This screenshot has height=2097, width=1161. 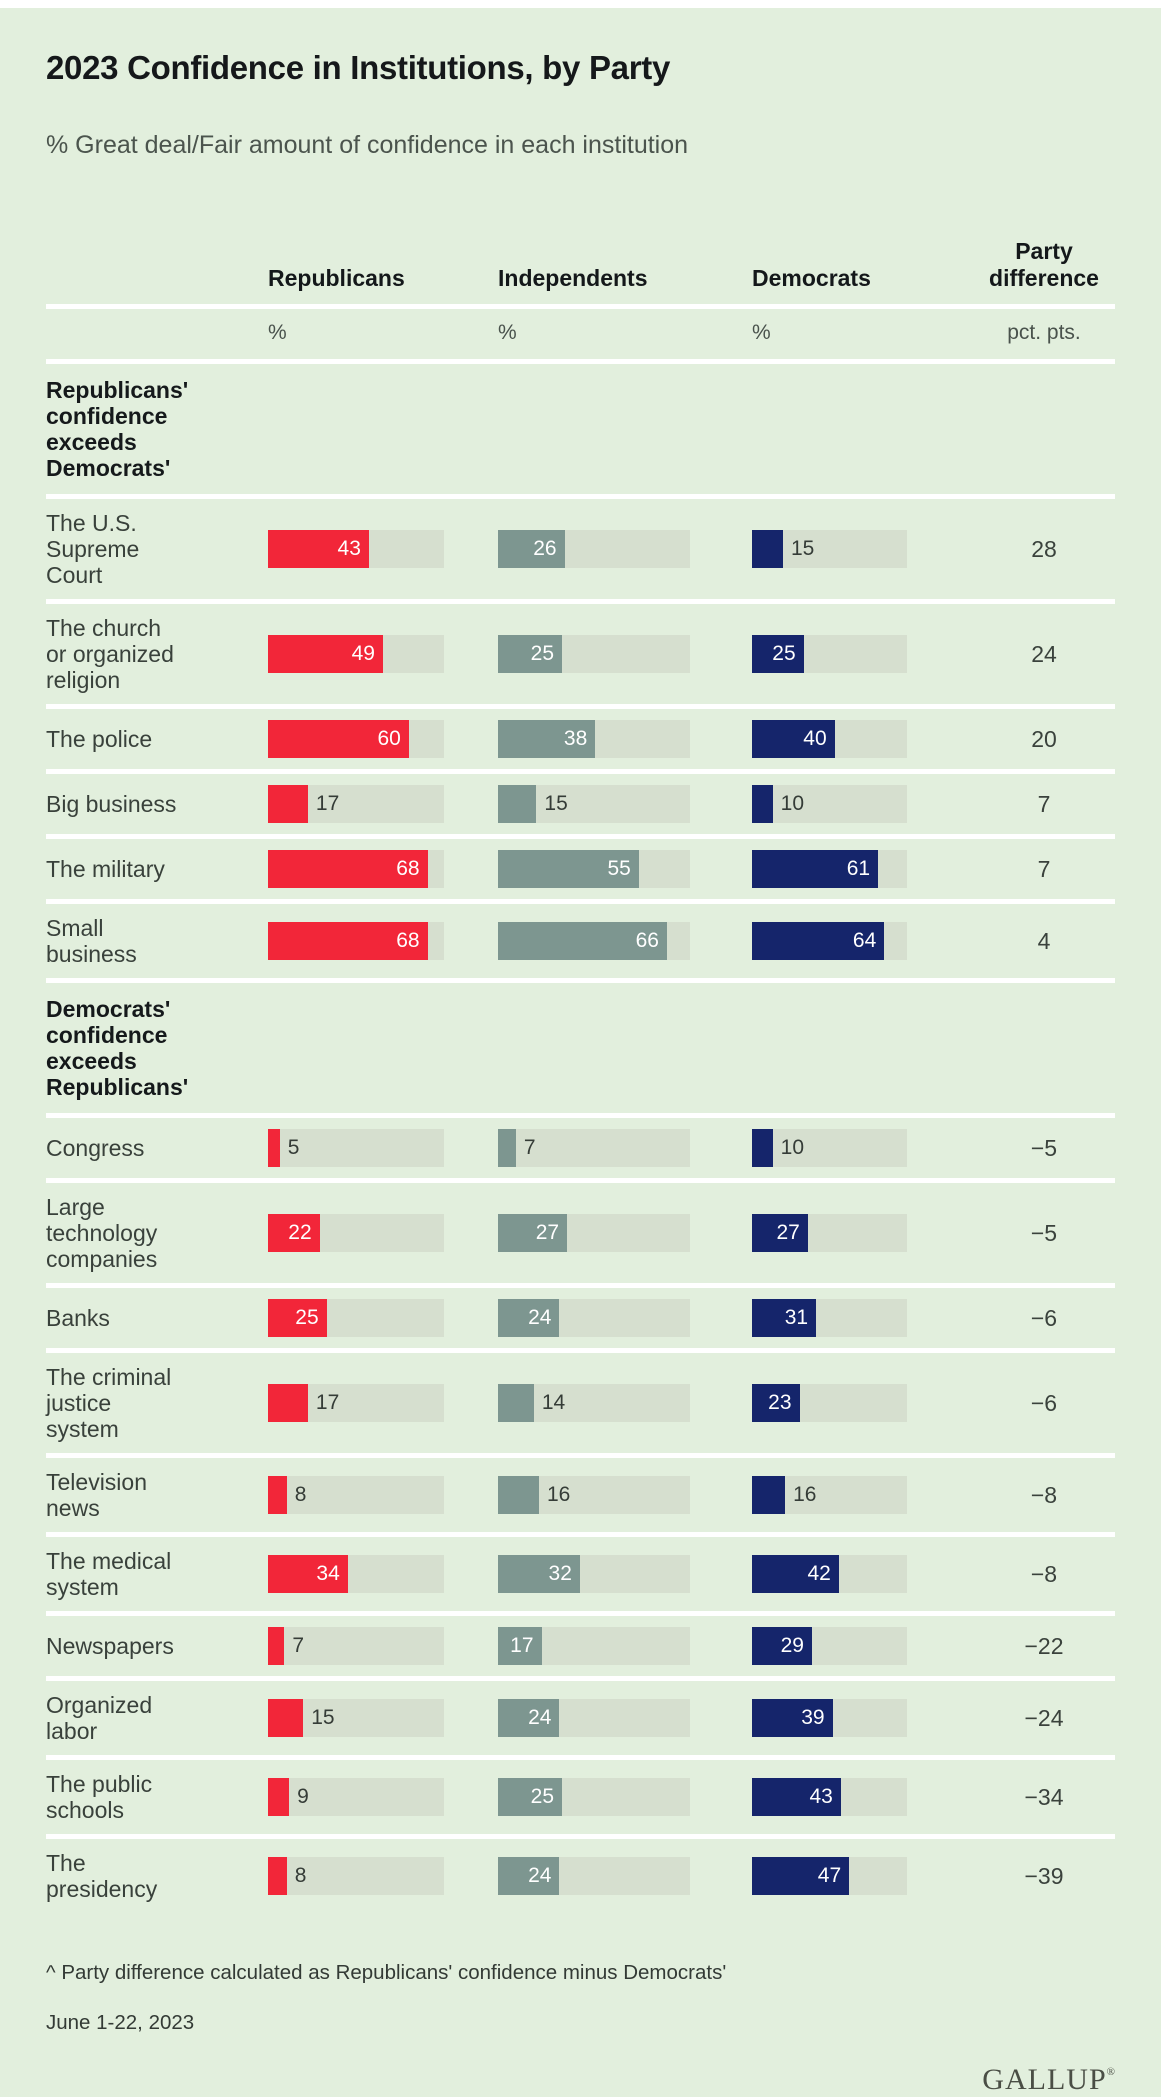 I want to click on bar-track: 47, so click(x=829, y=1876).